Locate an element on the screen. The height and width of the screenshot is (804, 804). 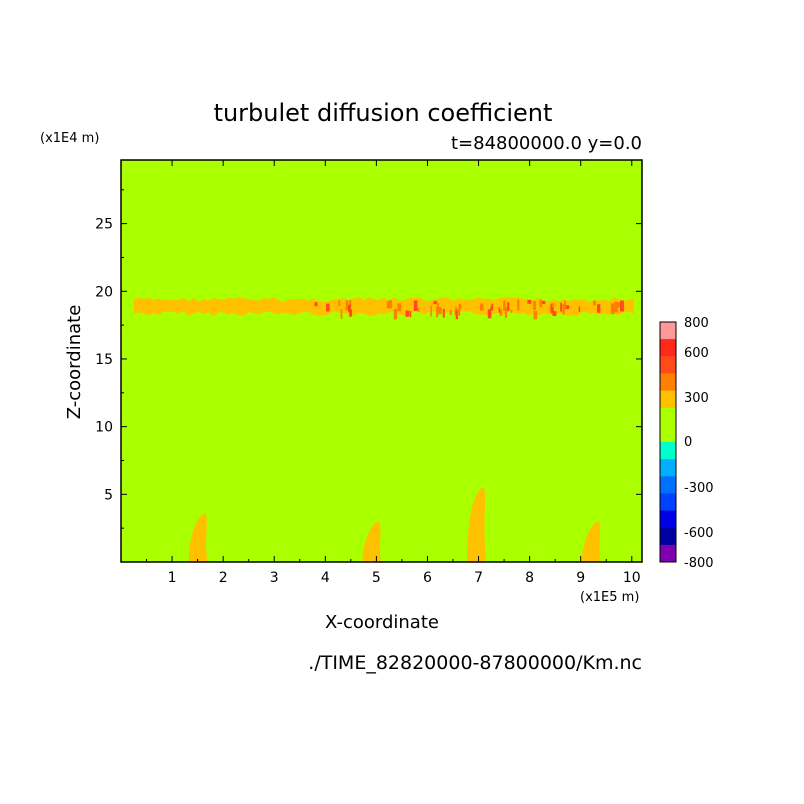
y-tick-label: 5 is located at coordinates (108, 495).